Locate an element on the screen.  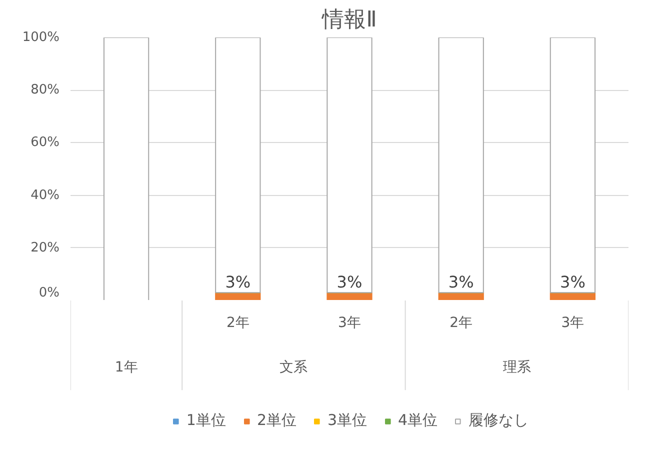
legend-label: 2単位 is located at coordinates (276, 420).